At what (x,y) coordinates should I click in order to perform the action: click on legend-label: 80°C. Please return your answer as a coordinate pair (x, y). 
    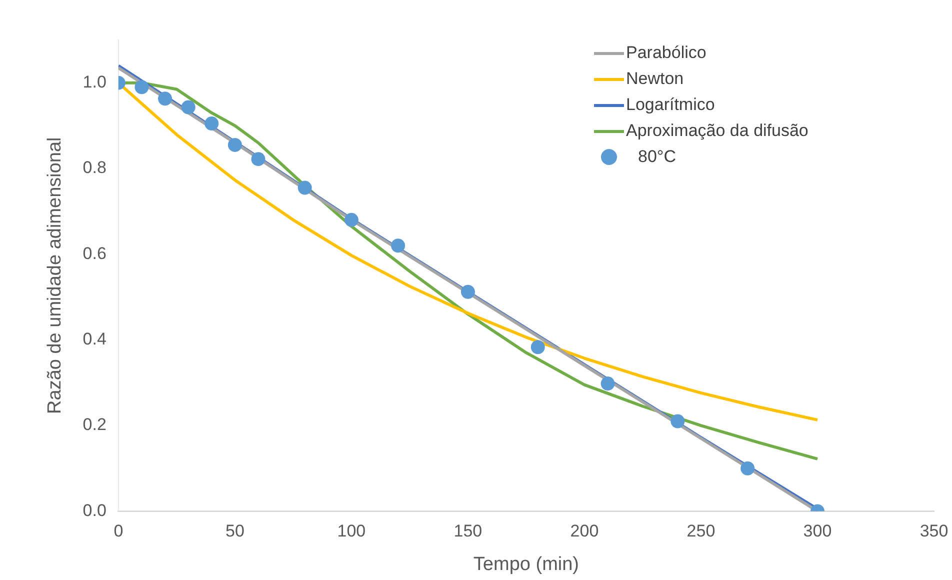
    Looking at the image, I should click on (657, 157).